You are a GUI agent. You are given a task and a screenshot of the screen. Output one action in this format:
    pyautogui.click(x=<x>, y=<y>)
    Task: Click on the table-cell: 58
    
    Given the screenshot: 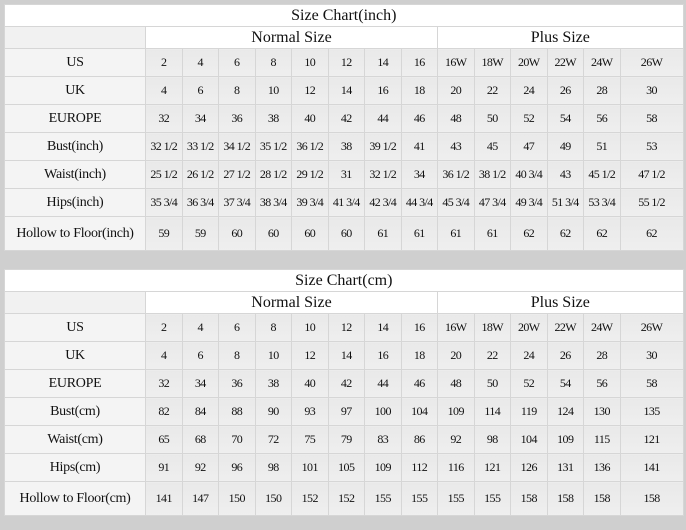 What is the action you would take?
    pyautogui.click(x=651, y=118)
    